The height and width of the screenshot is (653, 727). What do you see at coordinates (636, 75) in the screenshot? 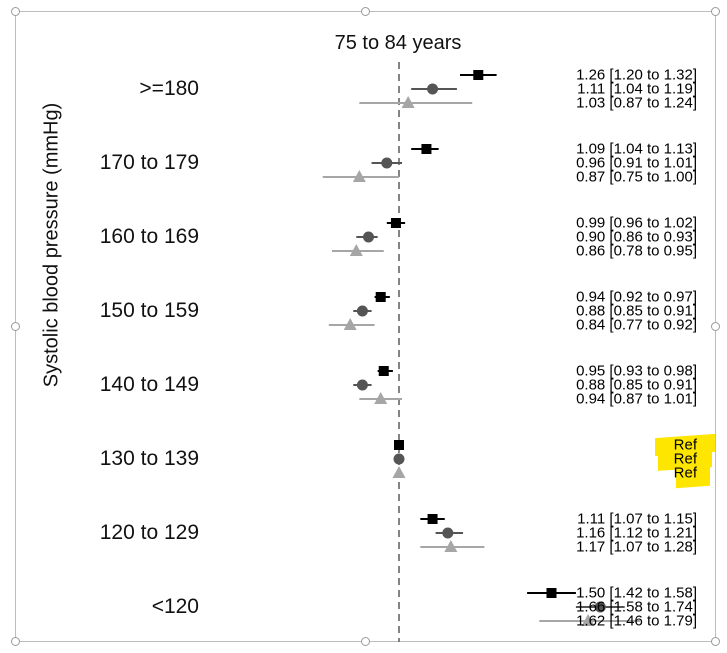
I see `ci-label: 1.26 [1.20 to 1.32]` at bounding box center [636, 75].